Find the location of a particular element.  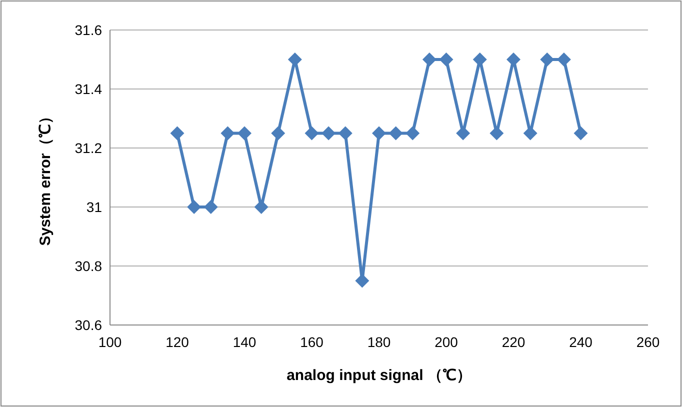

x-tick-label: 260 is located at coordinates (648, 342).